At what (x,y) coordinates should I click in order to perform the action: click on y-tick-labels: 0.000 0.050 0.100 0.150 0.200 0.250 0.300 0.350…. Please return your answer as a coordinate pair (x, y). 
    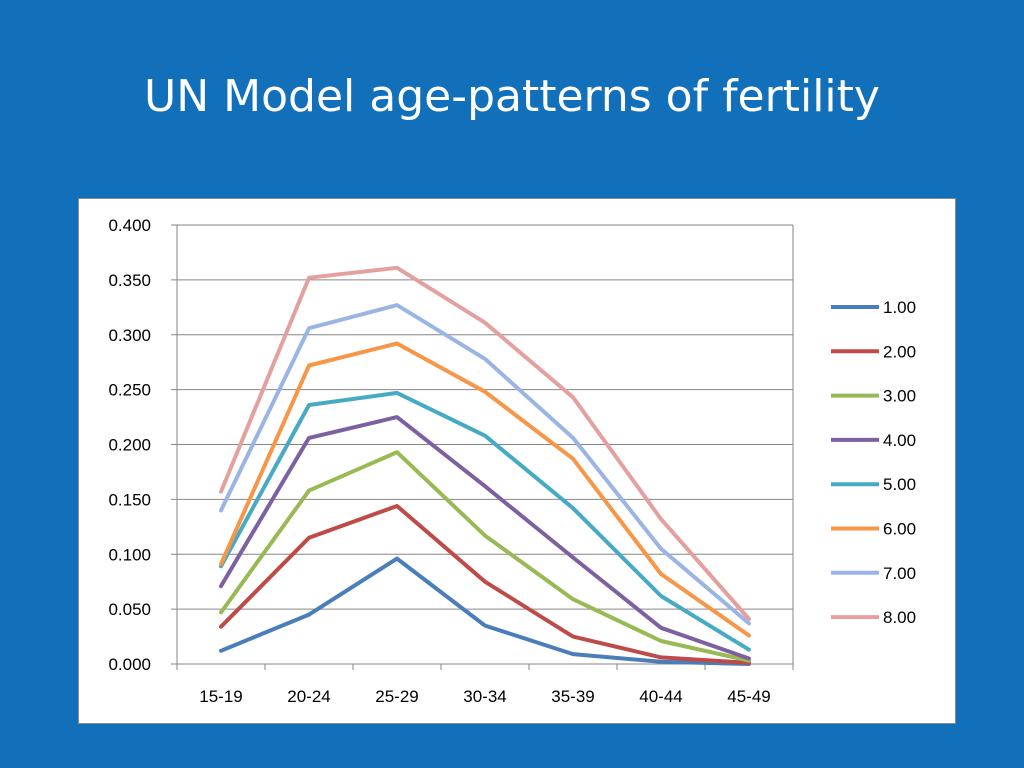
    Looking at the image, I should click on (129, 445).